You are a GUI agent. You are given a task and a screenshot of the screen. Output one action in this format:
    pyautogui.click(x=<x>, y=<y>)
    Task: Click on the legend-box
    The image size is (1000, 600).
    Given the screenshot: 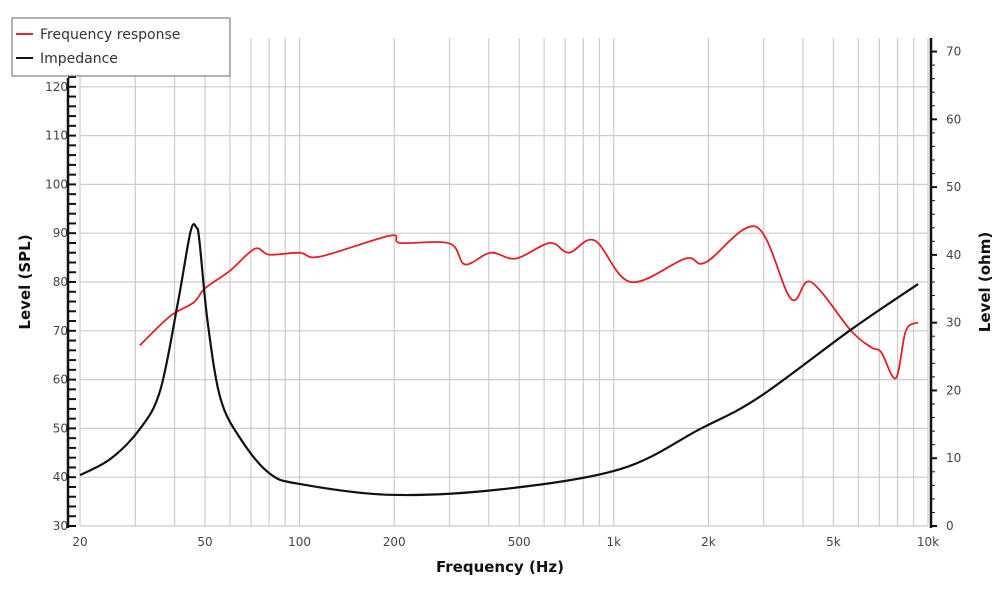 What is the action you would take?
    pyautogui.click(x=121, y=47)
    